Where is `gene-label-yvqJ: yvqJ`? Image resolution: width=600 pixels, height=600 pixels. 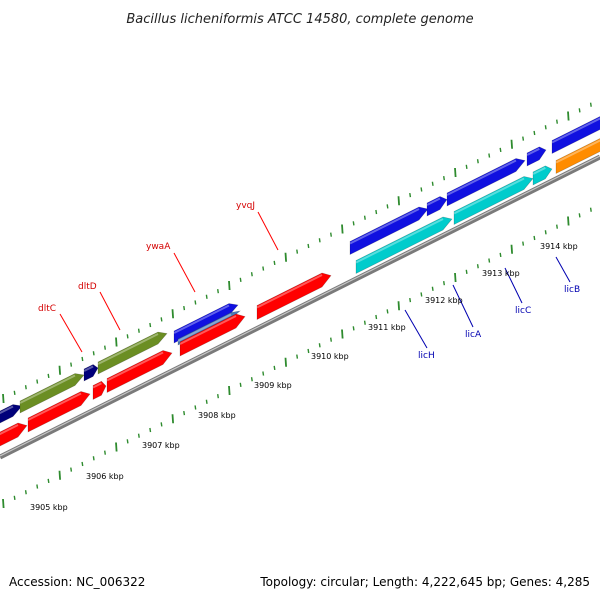 gene-label-yvqJ: yvqJ is located at coordinates (245, 206).